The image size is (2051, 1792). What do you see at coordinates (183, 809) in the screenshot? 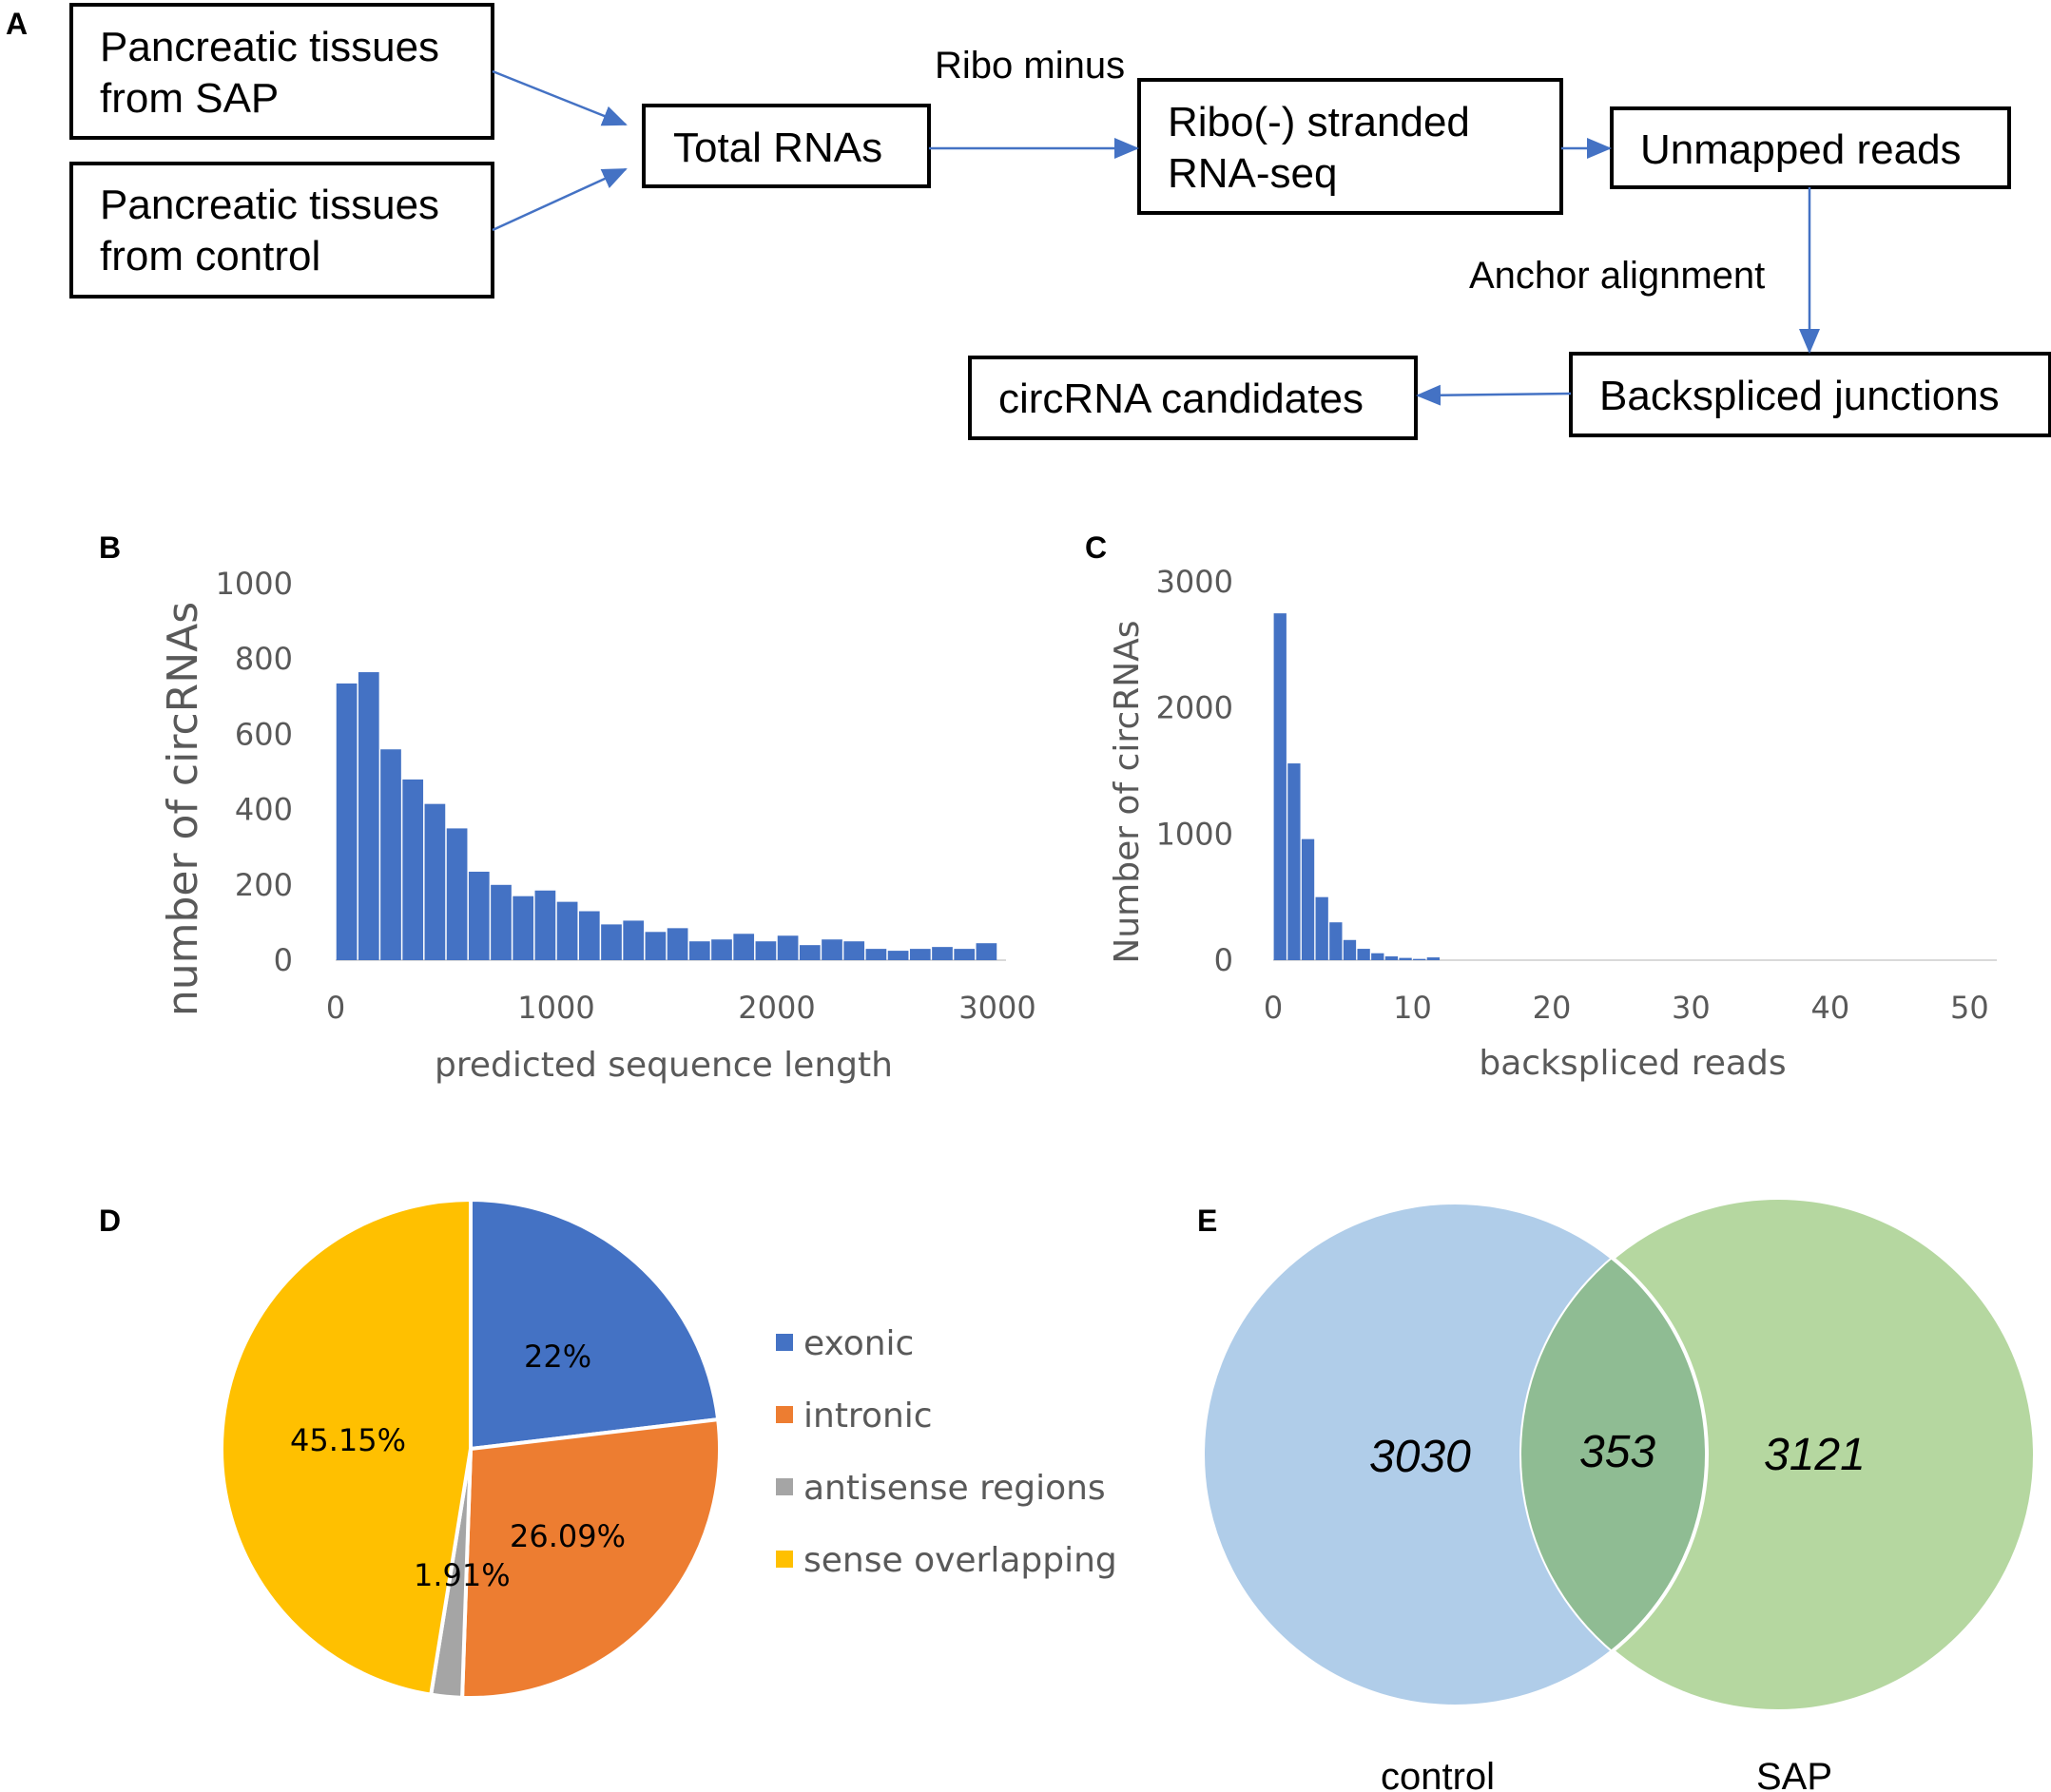
I see `length-histogram-y-title: number of circRNAs` at bounding box center [183, 809].